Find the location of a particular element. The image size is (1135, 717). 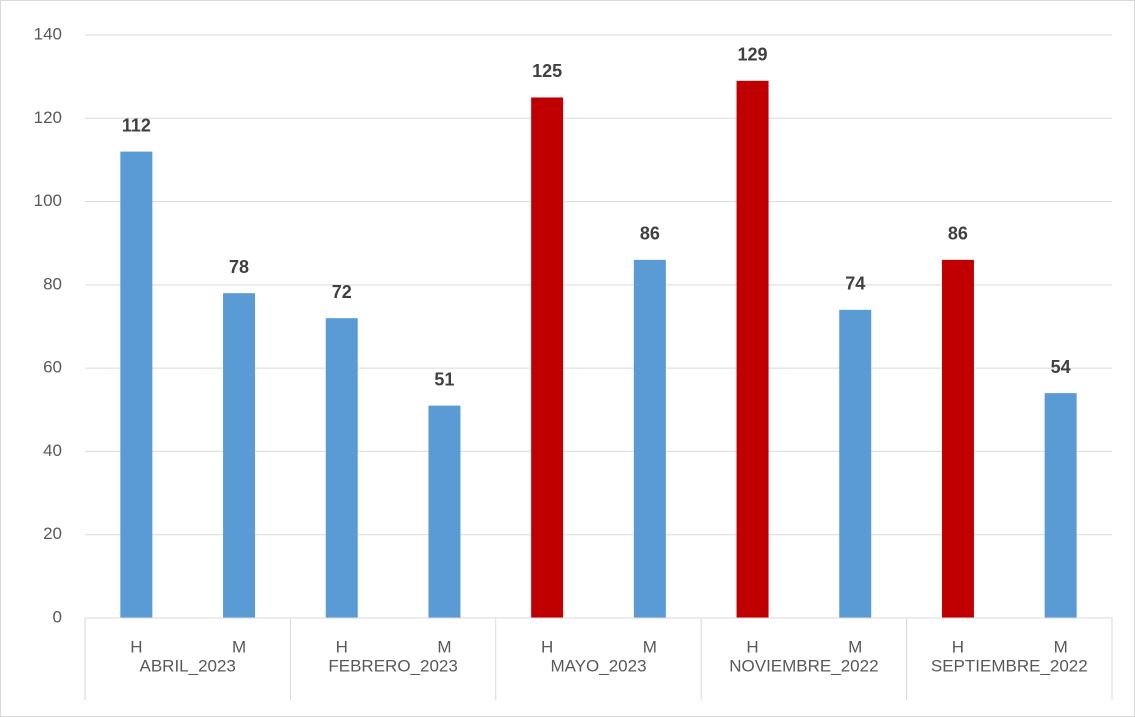

group-label: FEBRERO_2023 is located at coordinates (392, 665).